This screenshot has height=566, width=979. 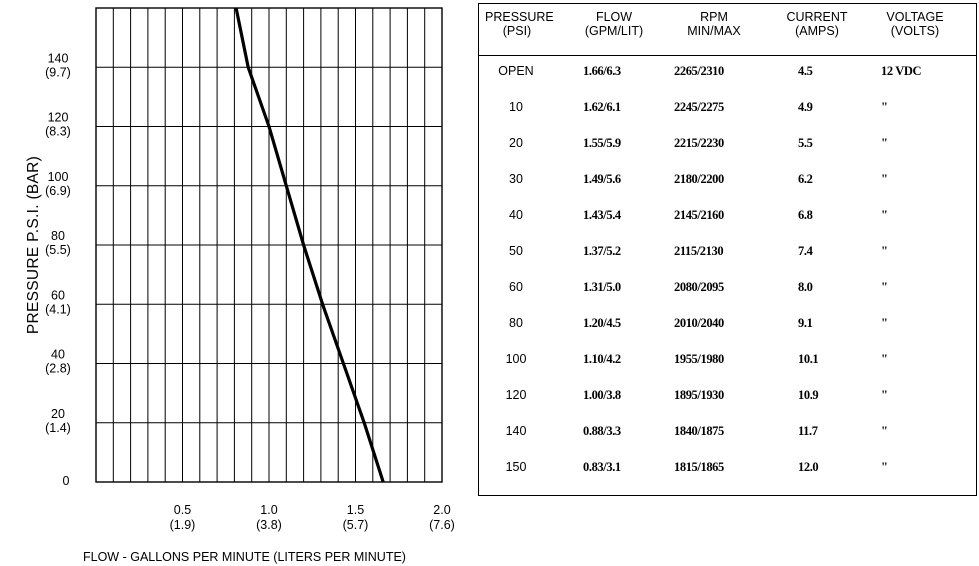 I want to click on cell-current: 11.7, so click(x=808, y=431).